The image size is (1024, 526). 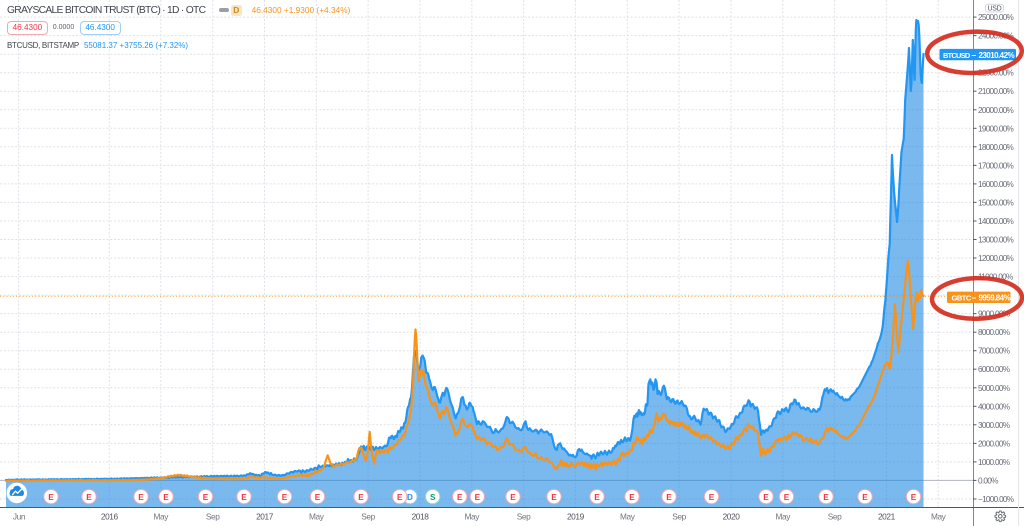 What do you see at coordinates (996, 91) in the screenshot?
I see `svg-text: 21000.00%` at bounding box center [996, 91].